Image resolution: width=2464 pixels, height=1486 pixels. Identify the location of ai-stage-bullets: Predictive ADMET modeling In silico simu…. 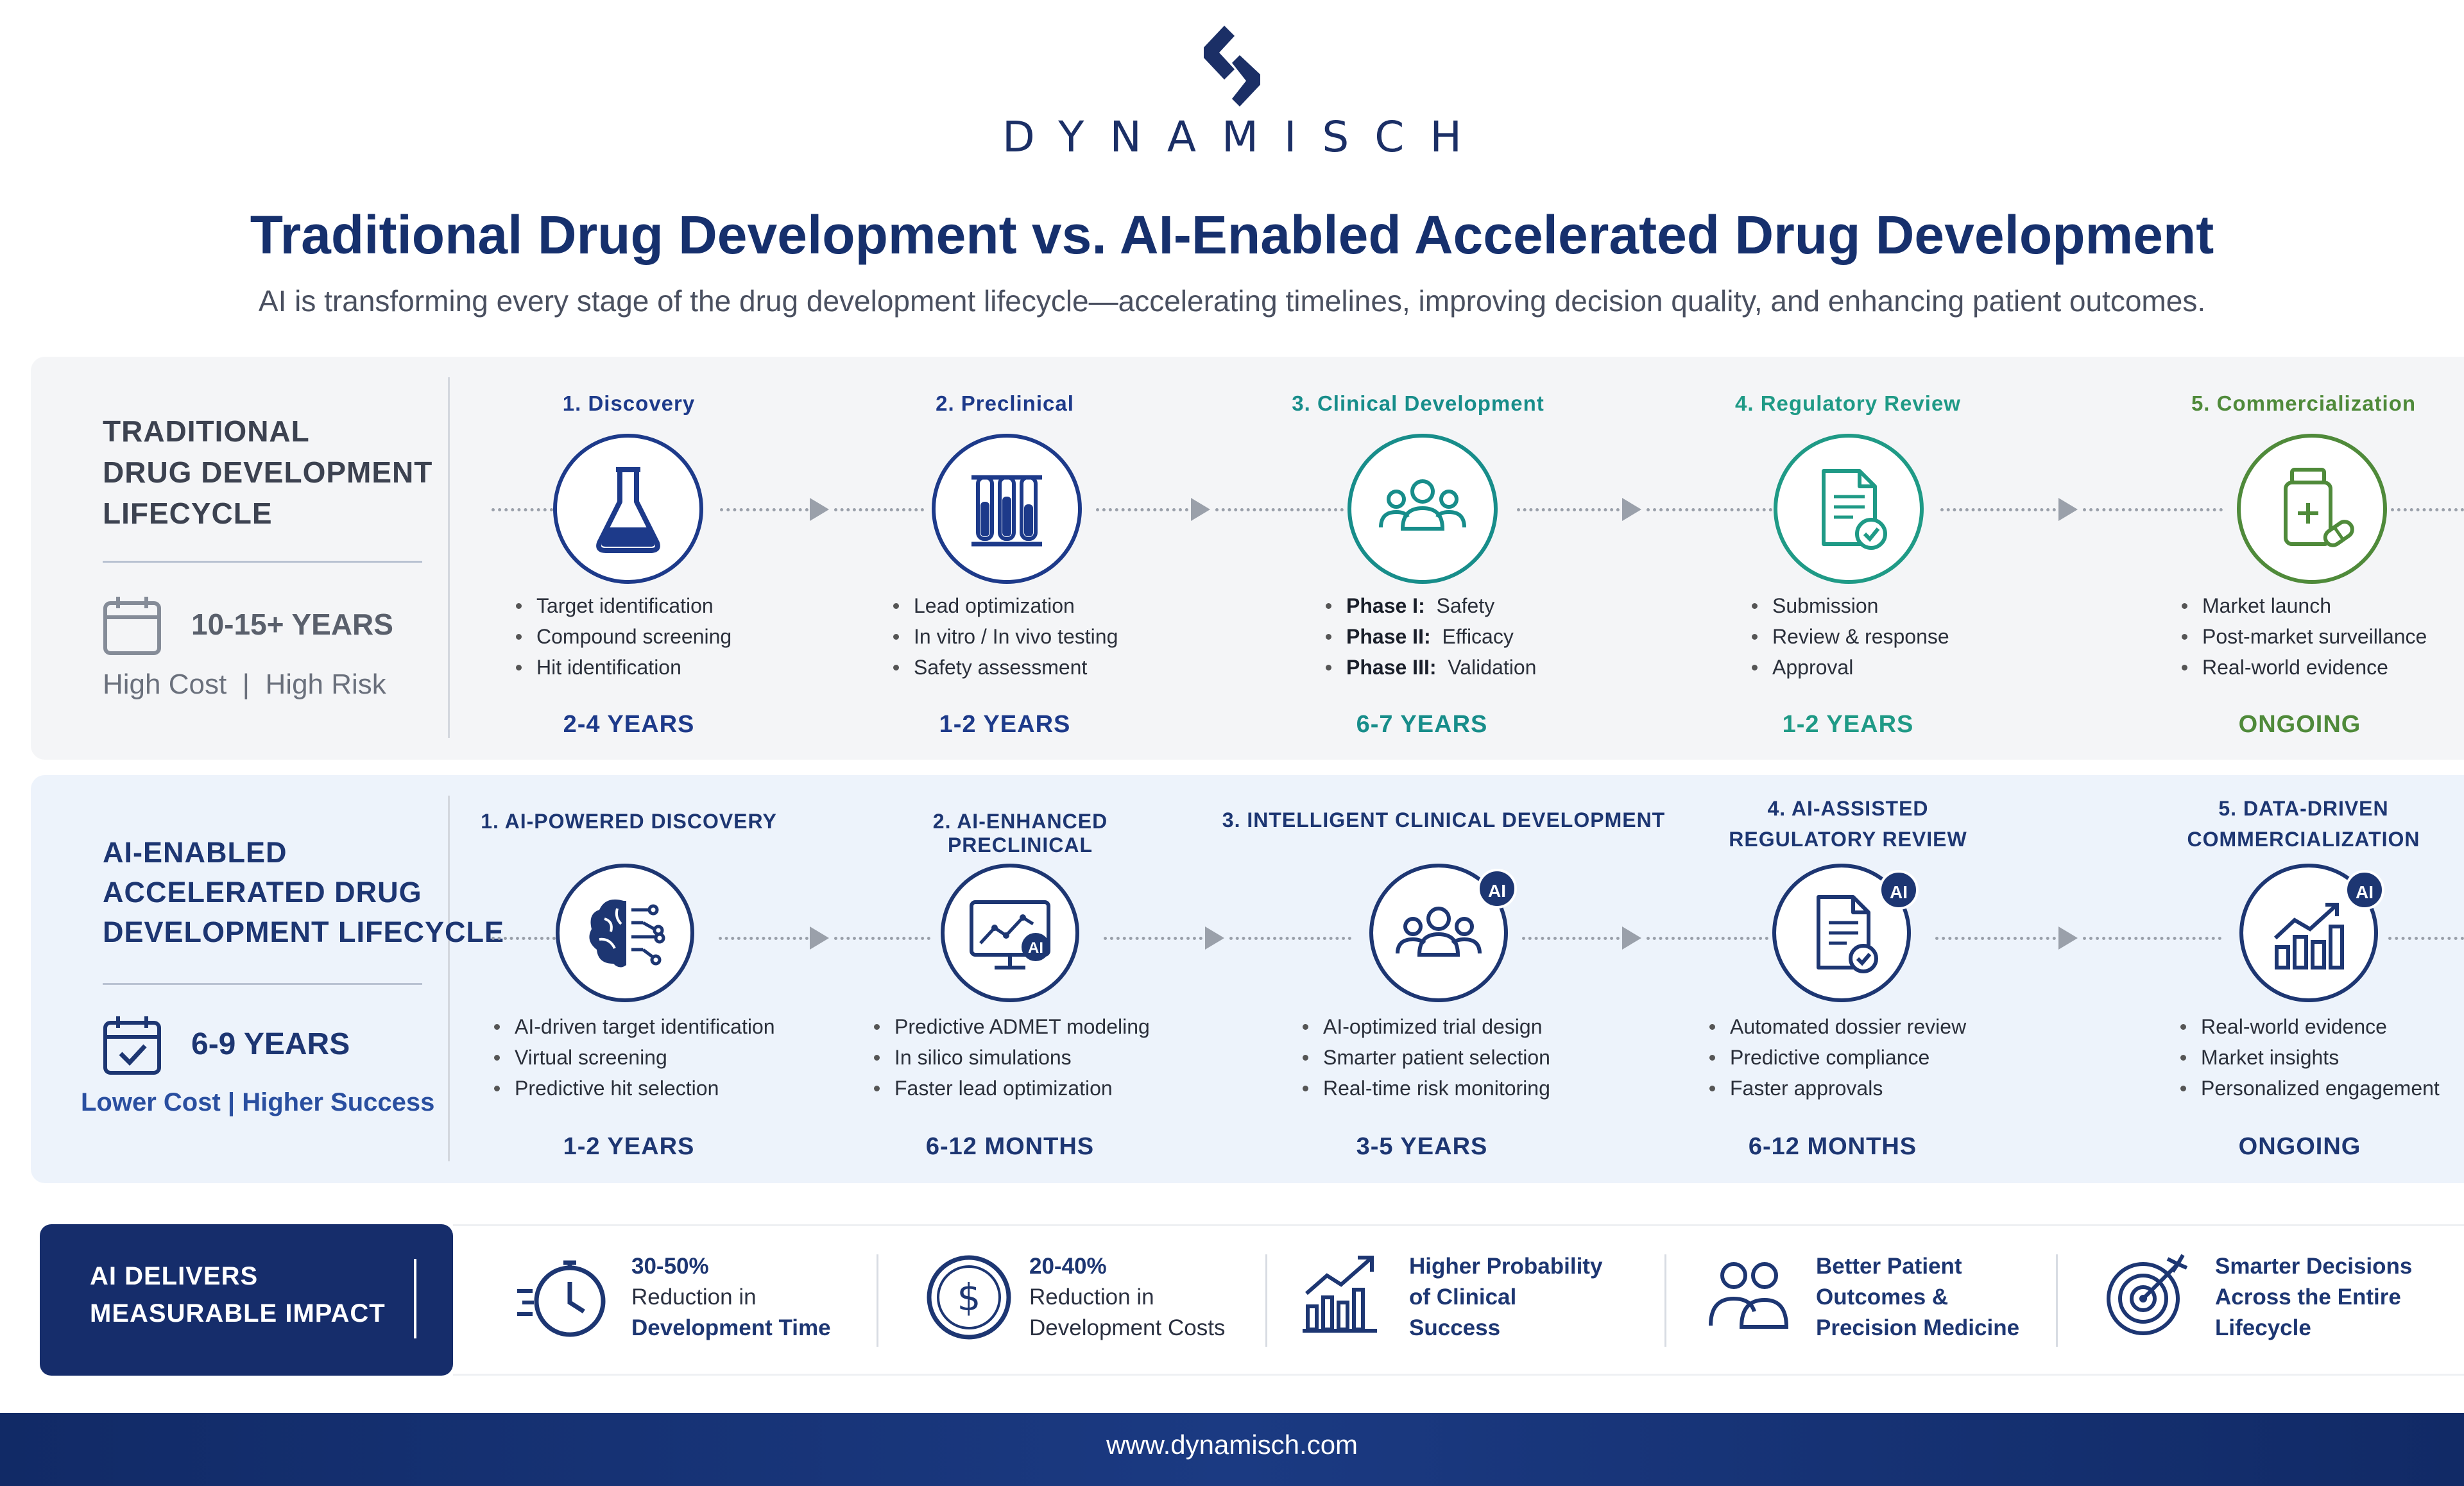
(1011, 1057).